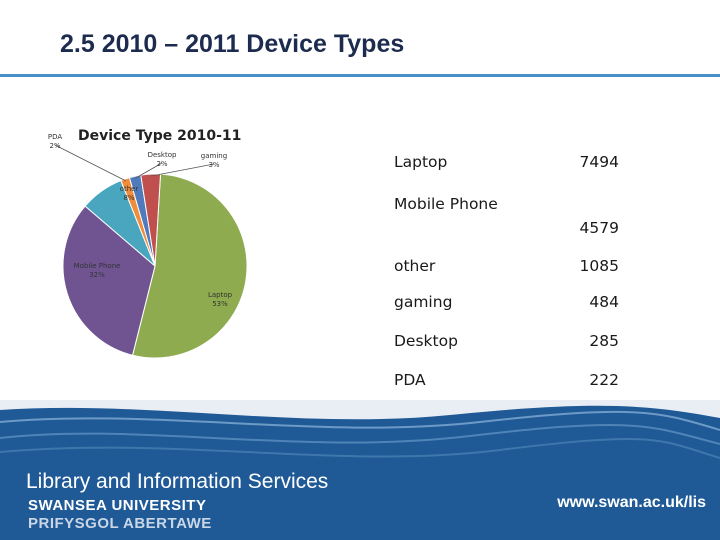  Describe the element at coordinates (631, 502) in the screenshot. I see `footer-url-link: www.swan.ac.uk/lis` at that location.